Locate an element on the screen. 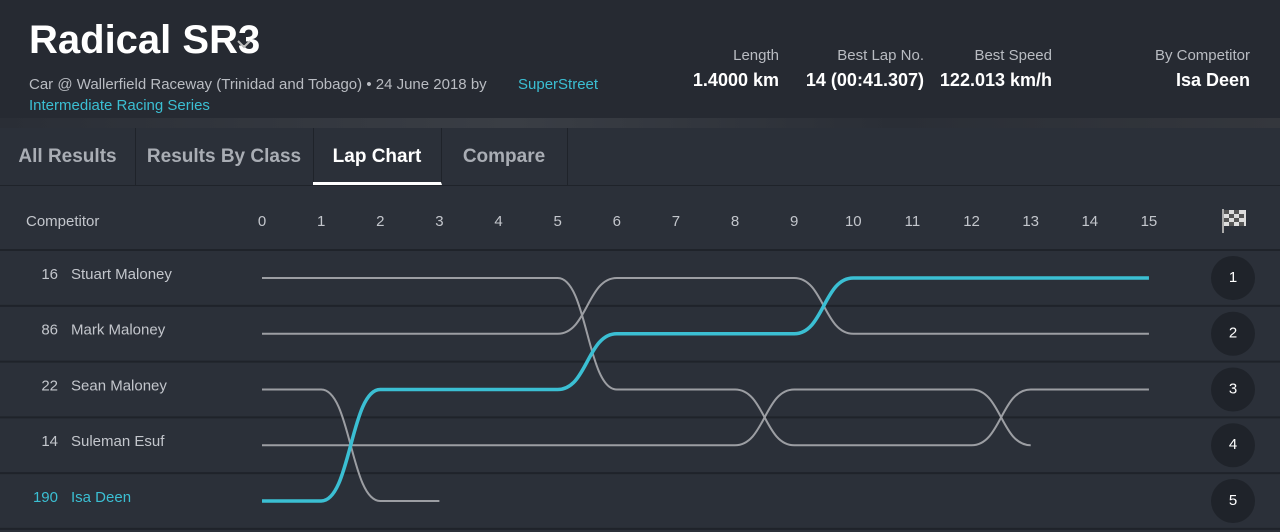 The image size is (1280, 532). tab: Compare is located at coordinates (504, 156).